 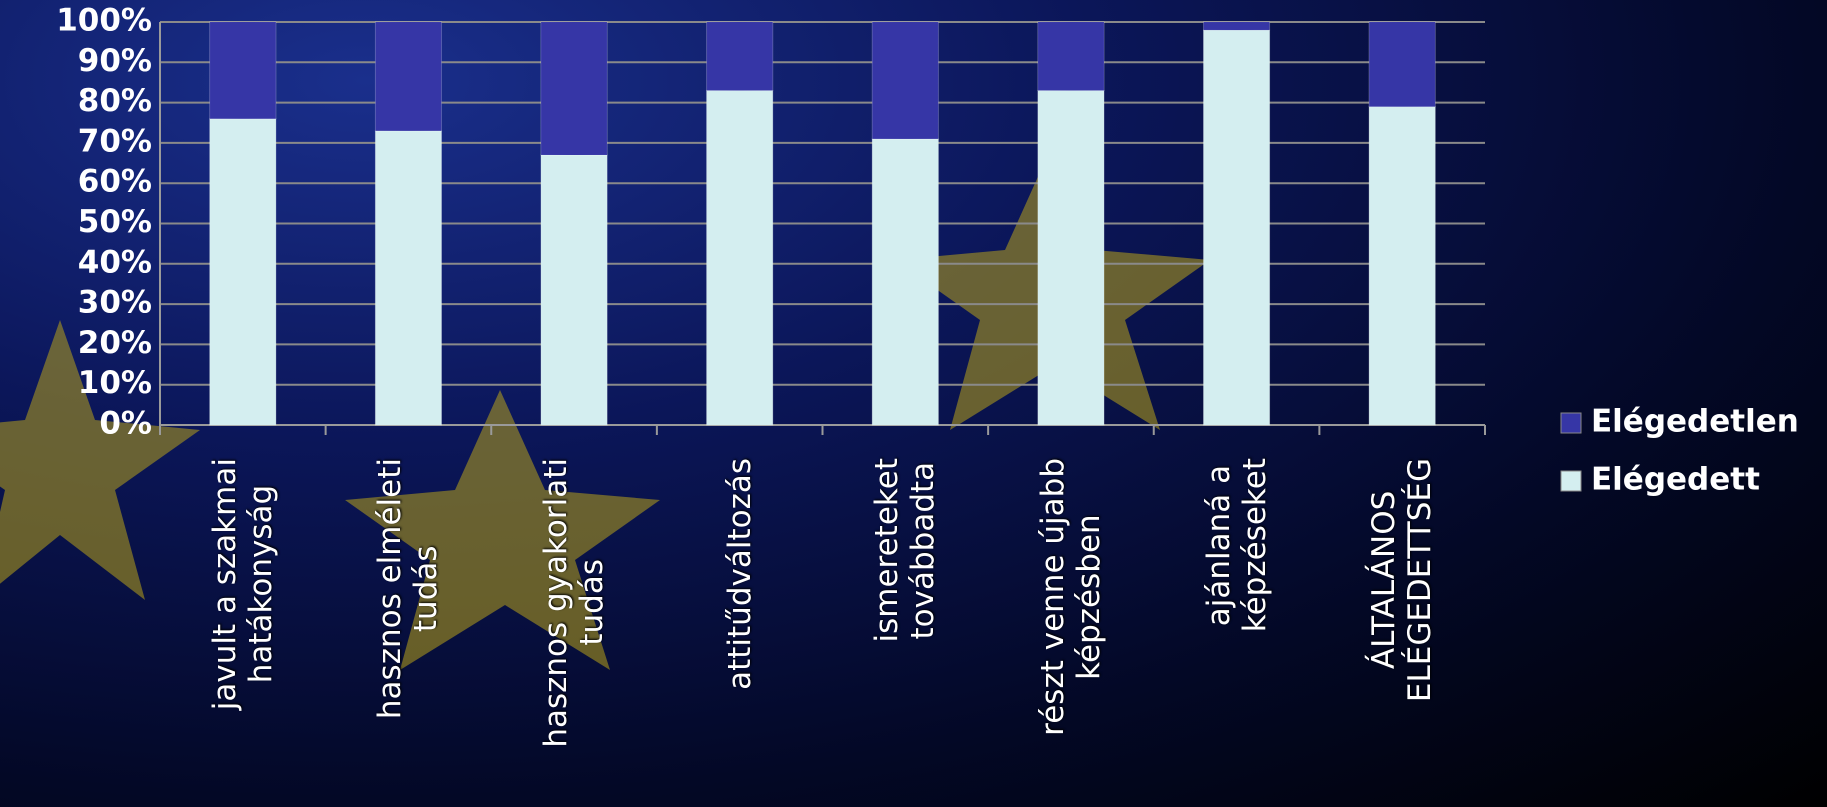 What do you see at coordinates (115, 343) in the screenshot?
I see `y-tick-label: 20%` at bounding box center [115, 343].